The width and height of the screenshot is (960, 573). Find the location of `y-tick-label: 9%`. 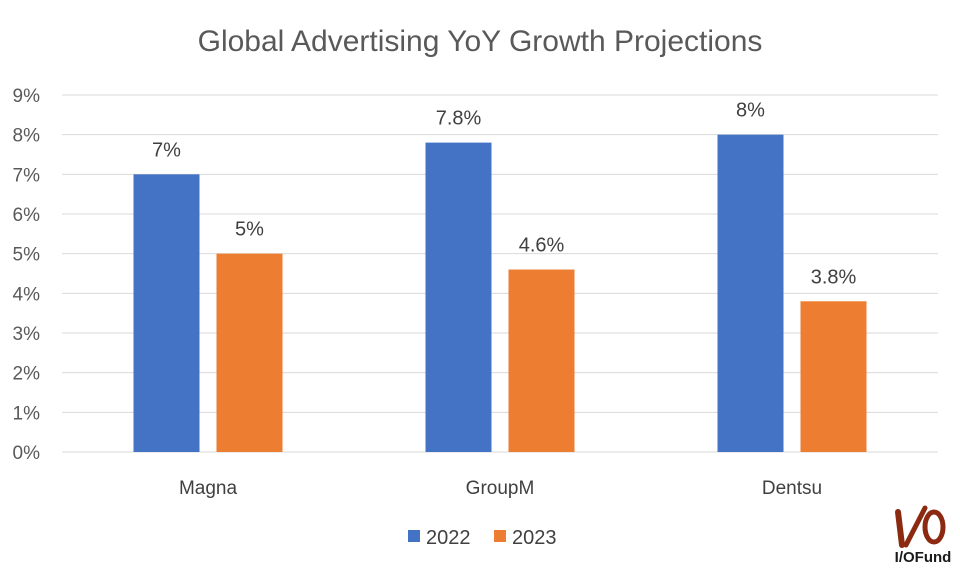

y-tick-label: 9% is located at coordinates (27, 96).